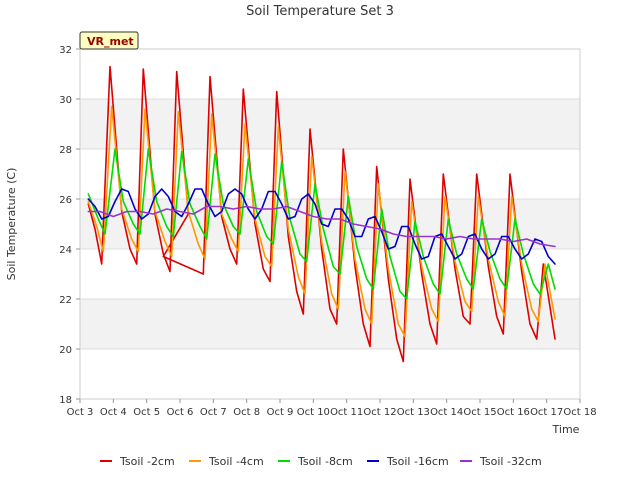 This screenshot has height=480, width=640. What do you see at coordinates (65, 100) in the screenshot?
I see `y-tick-label: 30` at bounding box center [65, 100].